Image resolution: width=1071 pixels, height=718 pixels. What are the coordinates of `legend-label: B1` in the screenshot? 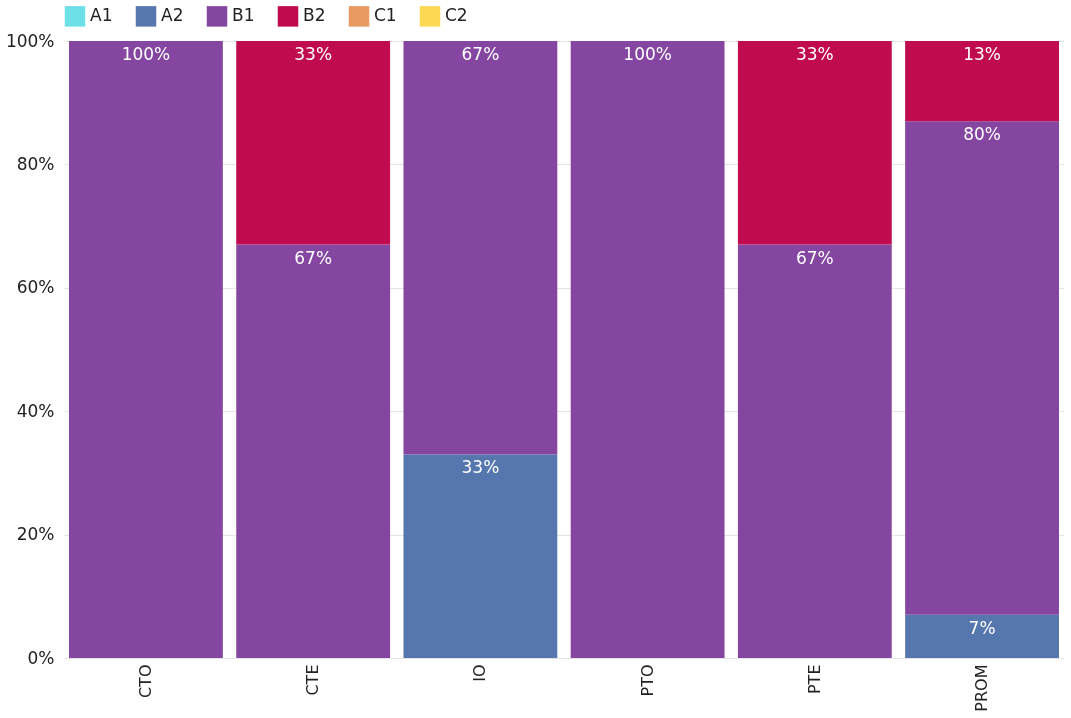 It's located at (243, 15).